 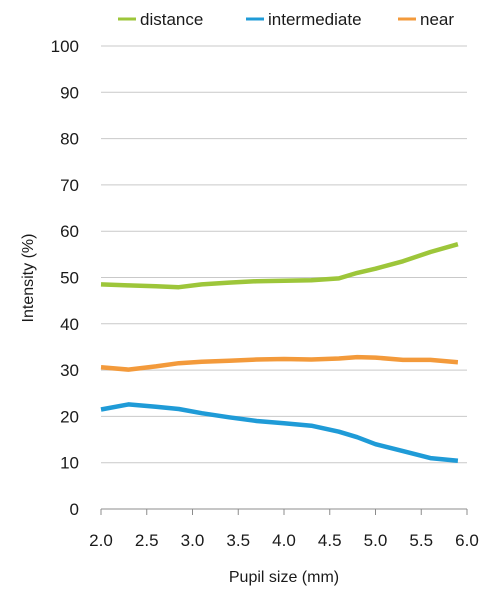 What do you see at coordinates (69, 370) in the screenshot?
I see `y-tick-label: 30` at bounding box center [69, 370].